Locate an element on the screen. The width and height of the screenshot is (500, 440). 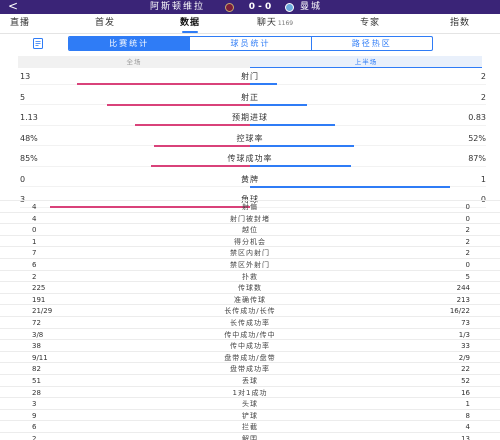
tab-lineup: 首发 is located at coordinates (105, 24).